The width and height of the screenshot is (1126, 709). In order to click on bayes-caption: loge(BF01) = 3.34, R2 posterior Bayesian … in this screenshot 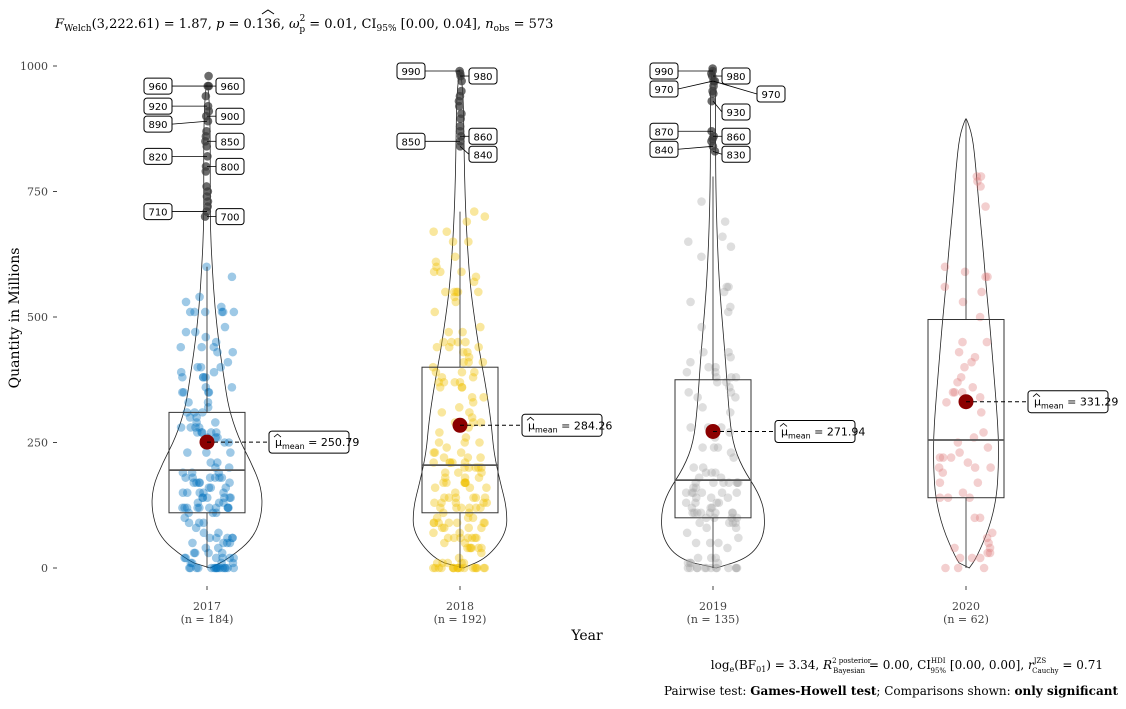, I will do `click(907, 666)`.